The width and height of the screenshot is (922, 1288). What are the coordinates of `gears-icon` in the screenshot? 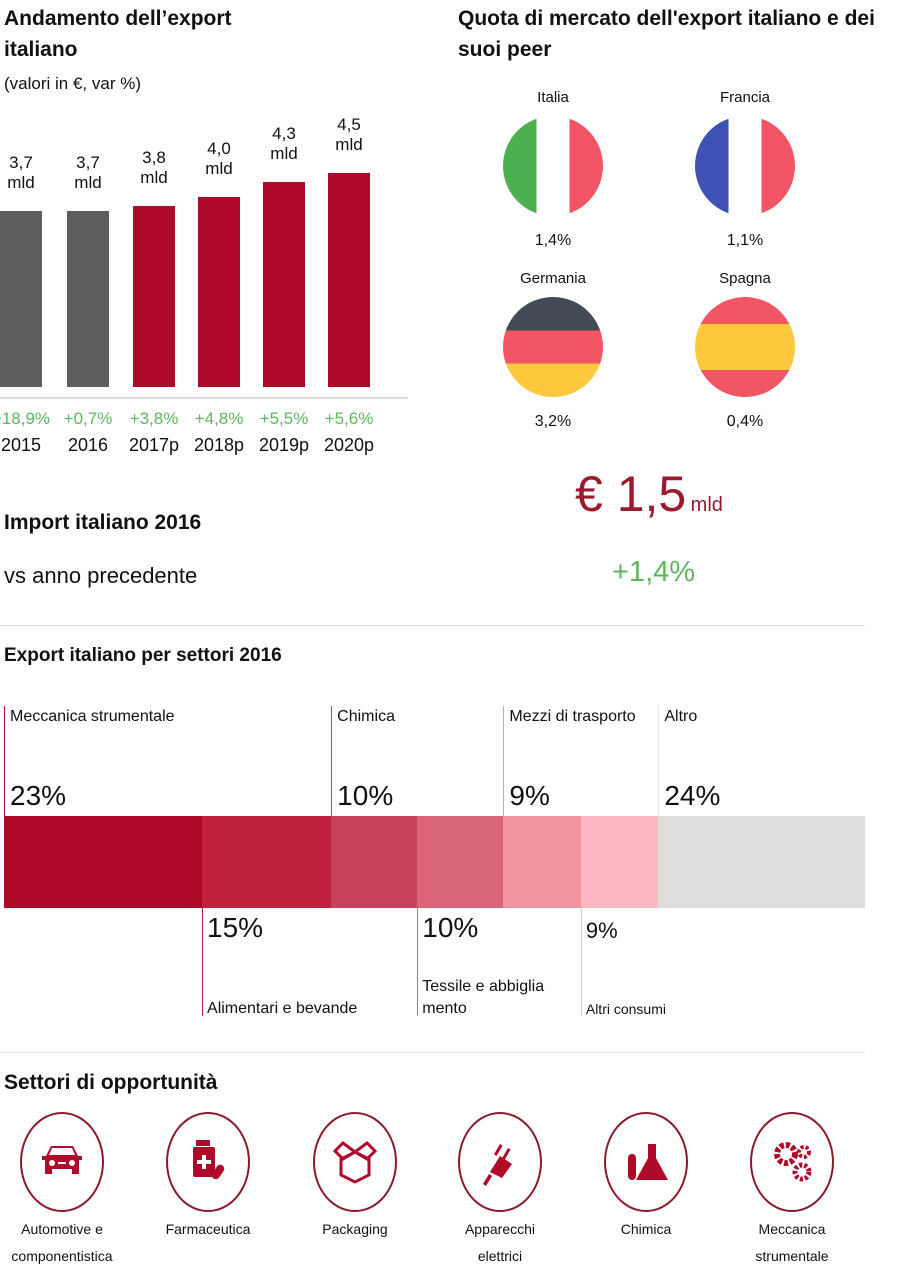 It's located at (793, 1162).